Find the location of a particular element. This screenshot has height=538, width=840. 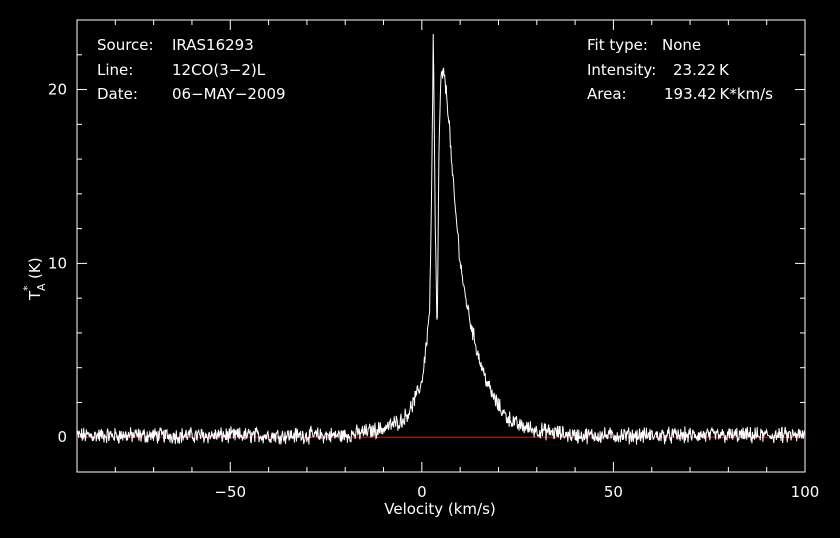

header-source-key: Source: is located at coordinates (125, 45).